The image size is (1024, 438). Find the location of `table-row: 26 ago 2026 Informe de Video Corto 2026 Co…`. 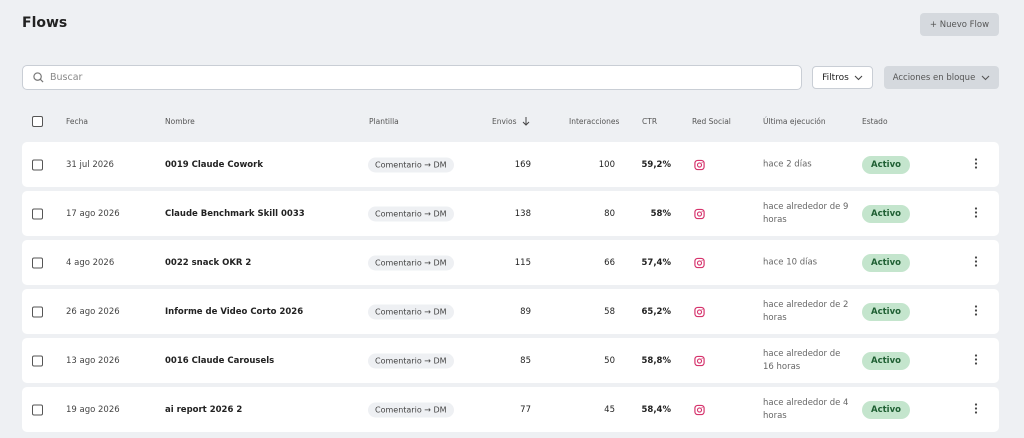

table-row: 26 ago 2026 Informe de Video Corto 2026 Co… is located at coordinates (510, 311).